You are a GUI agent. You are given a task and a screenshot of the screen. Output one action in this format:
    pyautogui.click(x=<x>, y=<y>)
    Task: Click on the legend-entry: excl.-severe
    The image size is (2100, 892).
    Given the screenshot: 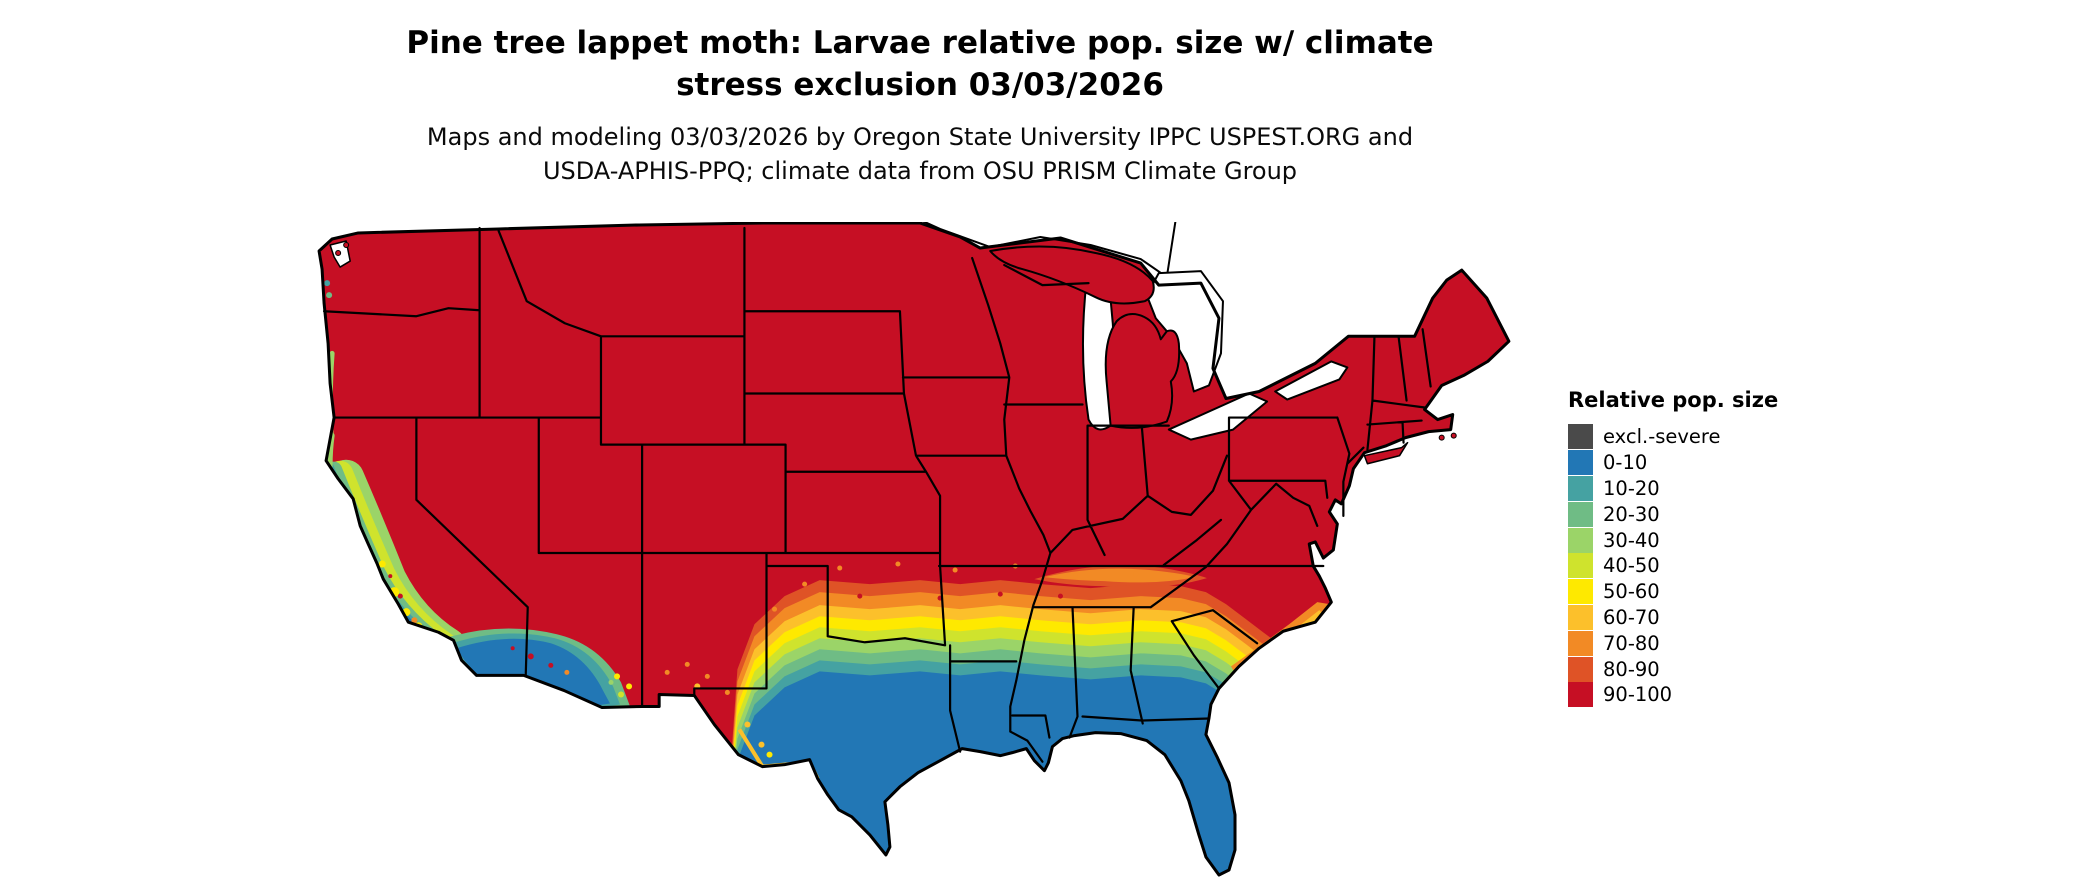 What is the action you would take?
    pyautogui.click(x=1728, y=437)
    